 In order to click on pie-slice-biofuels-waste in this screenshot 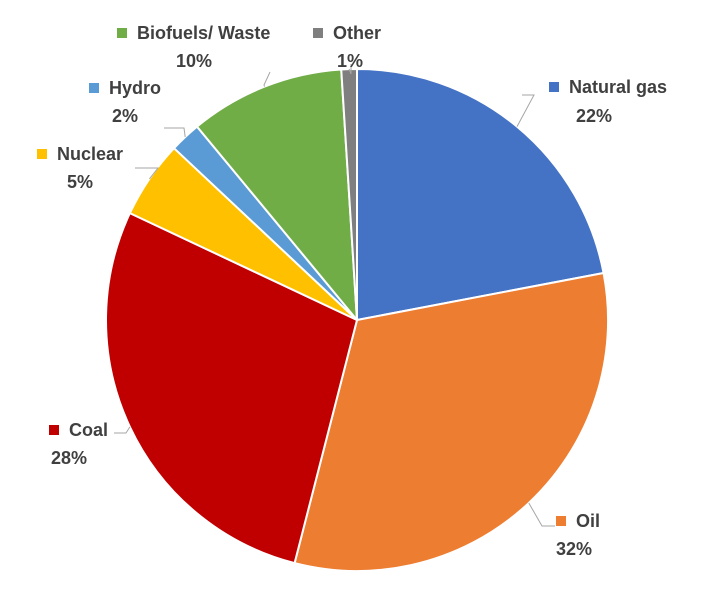, I will do `click(277, 194)`.